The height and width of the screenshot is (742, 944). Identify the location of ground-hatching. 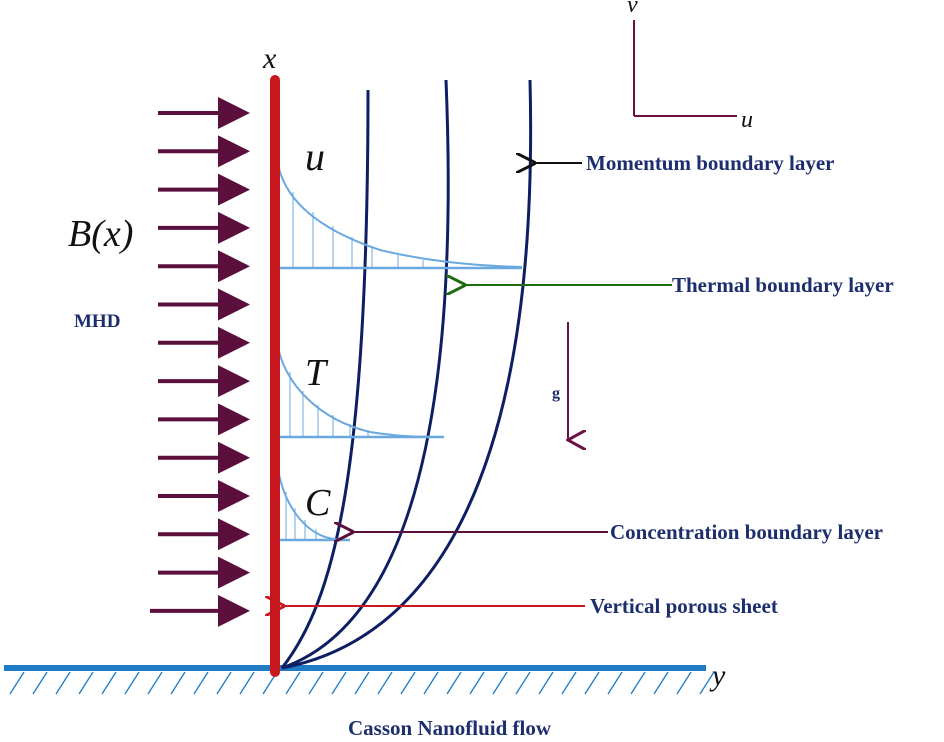
(362, 683).